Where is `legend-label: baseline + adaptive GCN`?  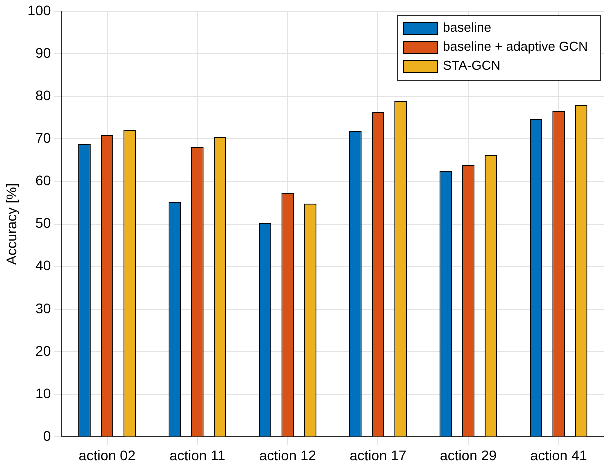
legend-label: baseline + adaptive GCN is located at coordinates (515, 46).